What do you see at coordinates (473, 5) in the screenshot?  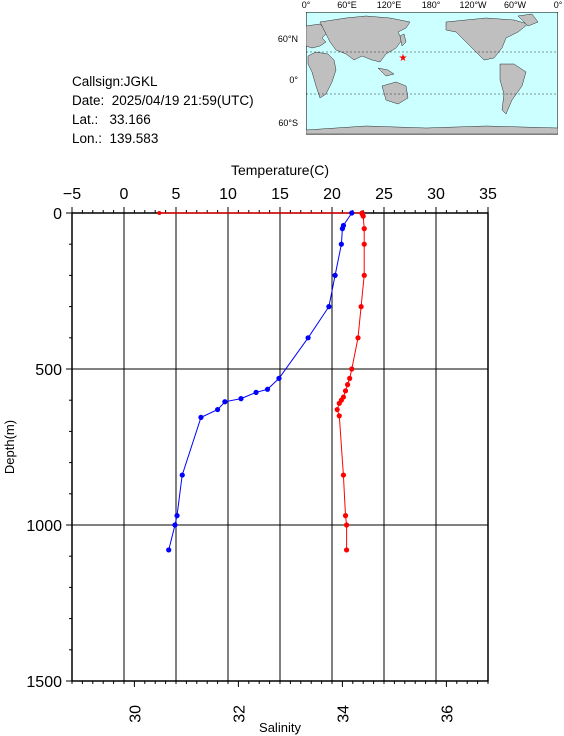 I see `map-lon-label: 120°W` at bounding box center [473, 5].